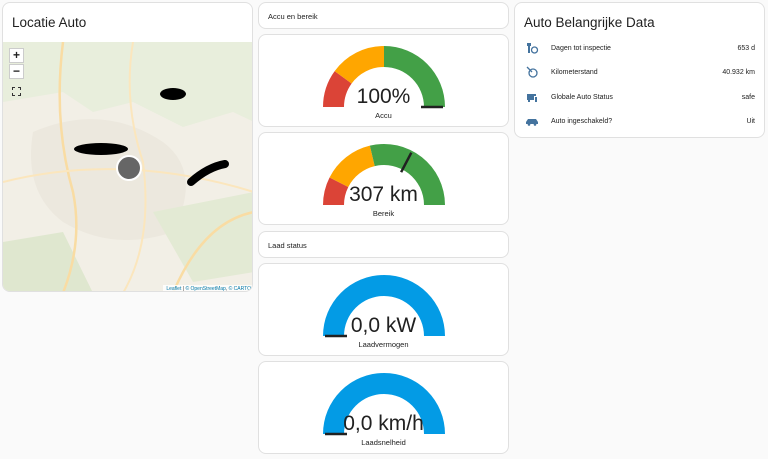 The height and width of the screenshot is (459, 768). Describe the element at coordinates (383, 325) in the screenshot. I see `gauge-value: 0,0 kW` at that location.